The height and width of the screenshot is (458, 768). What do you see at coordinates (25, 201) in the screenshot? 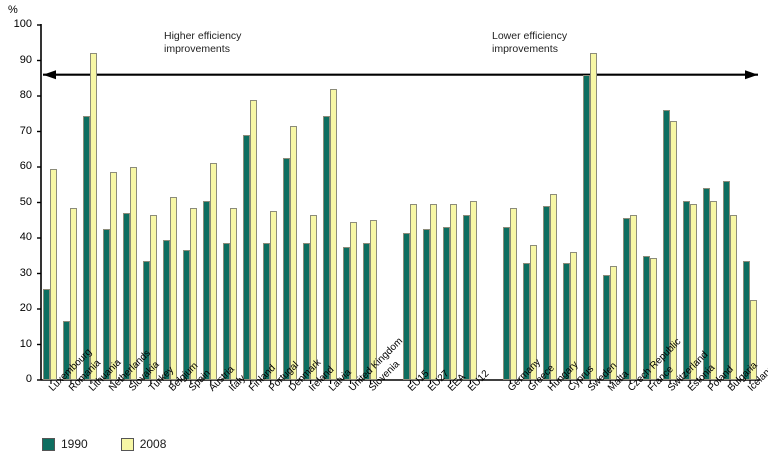
I see `y-axis-tick-label: 50` at bounding box center [25, 201].